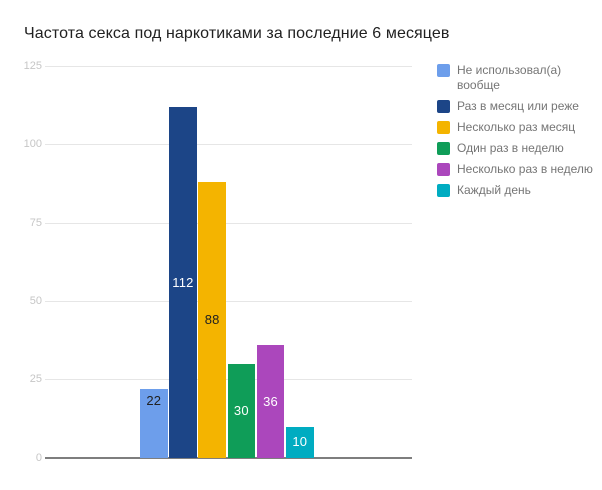 Image resolution: width=602 pixels, height=490 pixels. I want to click on legend-item-5: Несколько раз в неделю, so click(515, 169).